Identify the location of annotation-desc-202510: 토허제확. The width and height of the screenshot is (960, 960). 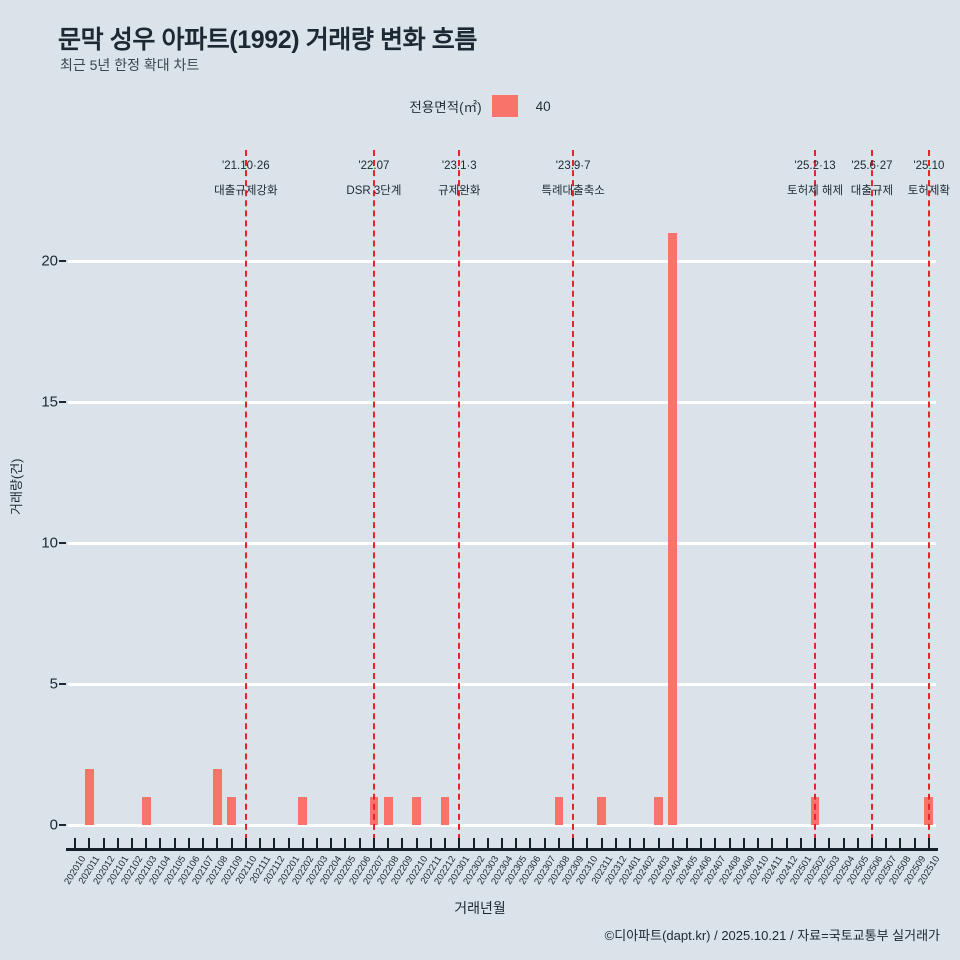
(929, 191).